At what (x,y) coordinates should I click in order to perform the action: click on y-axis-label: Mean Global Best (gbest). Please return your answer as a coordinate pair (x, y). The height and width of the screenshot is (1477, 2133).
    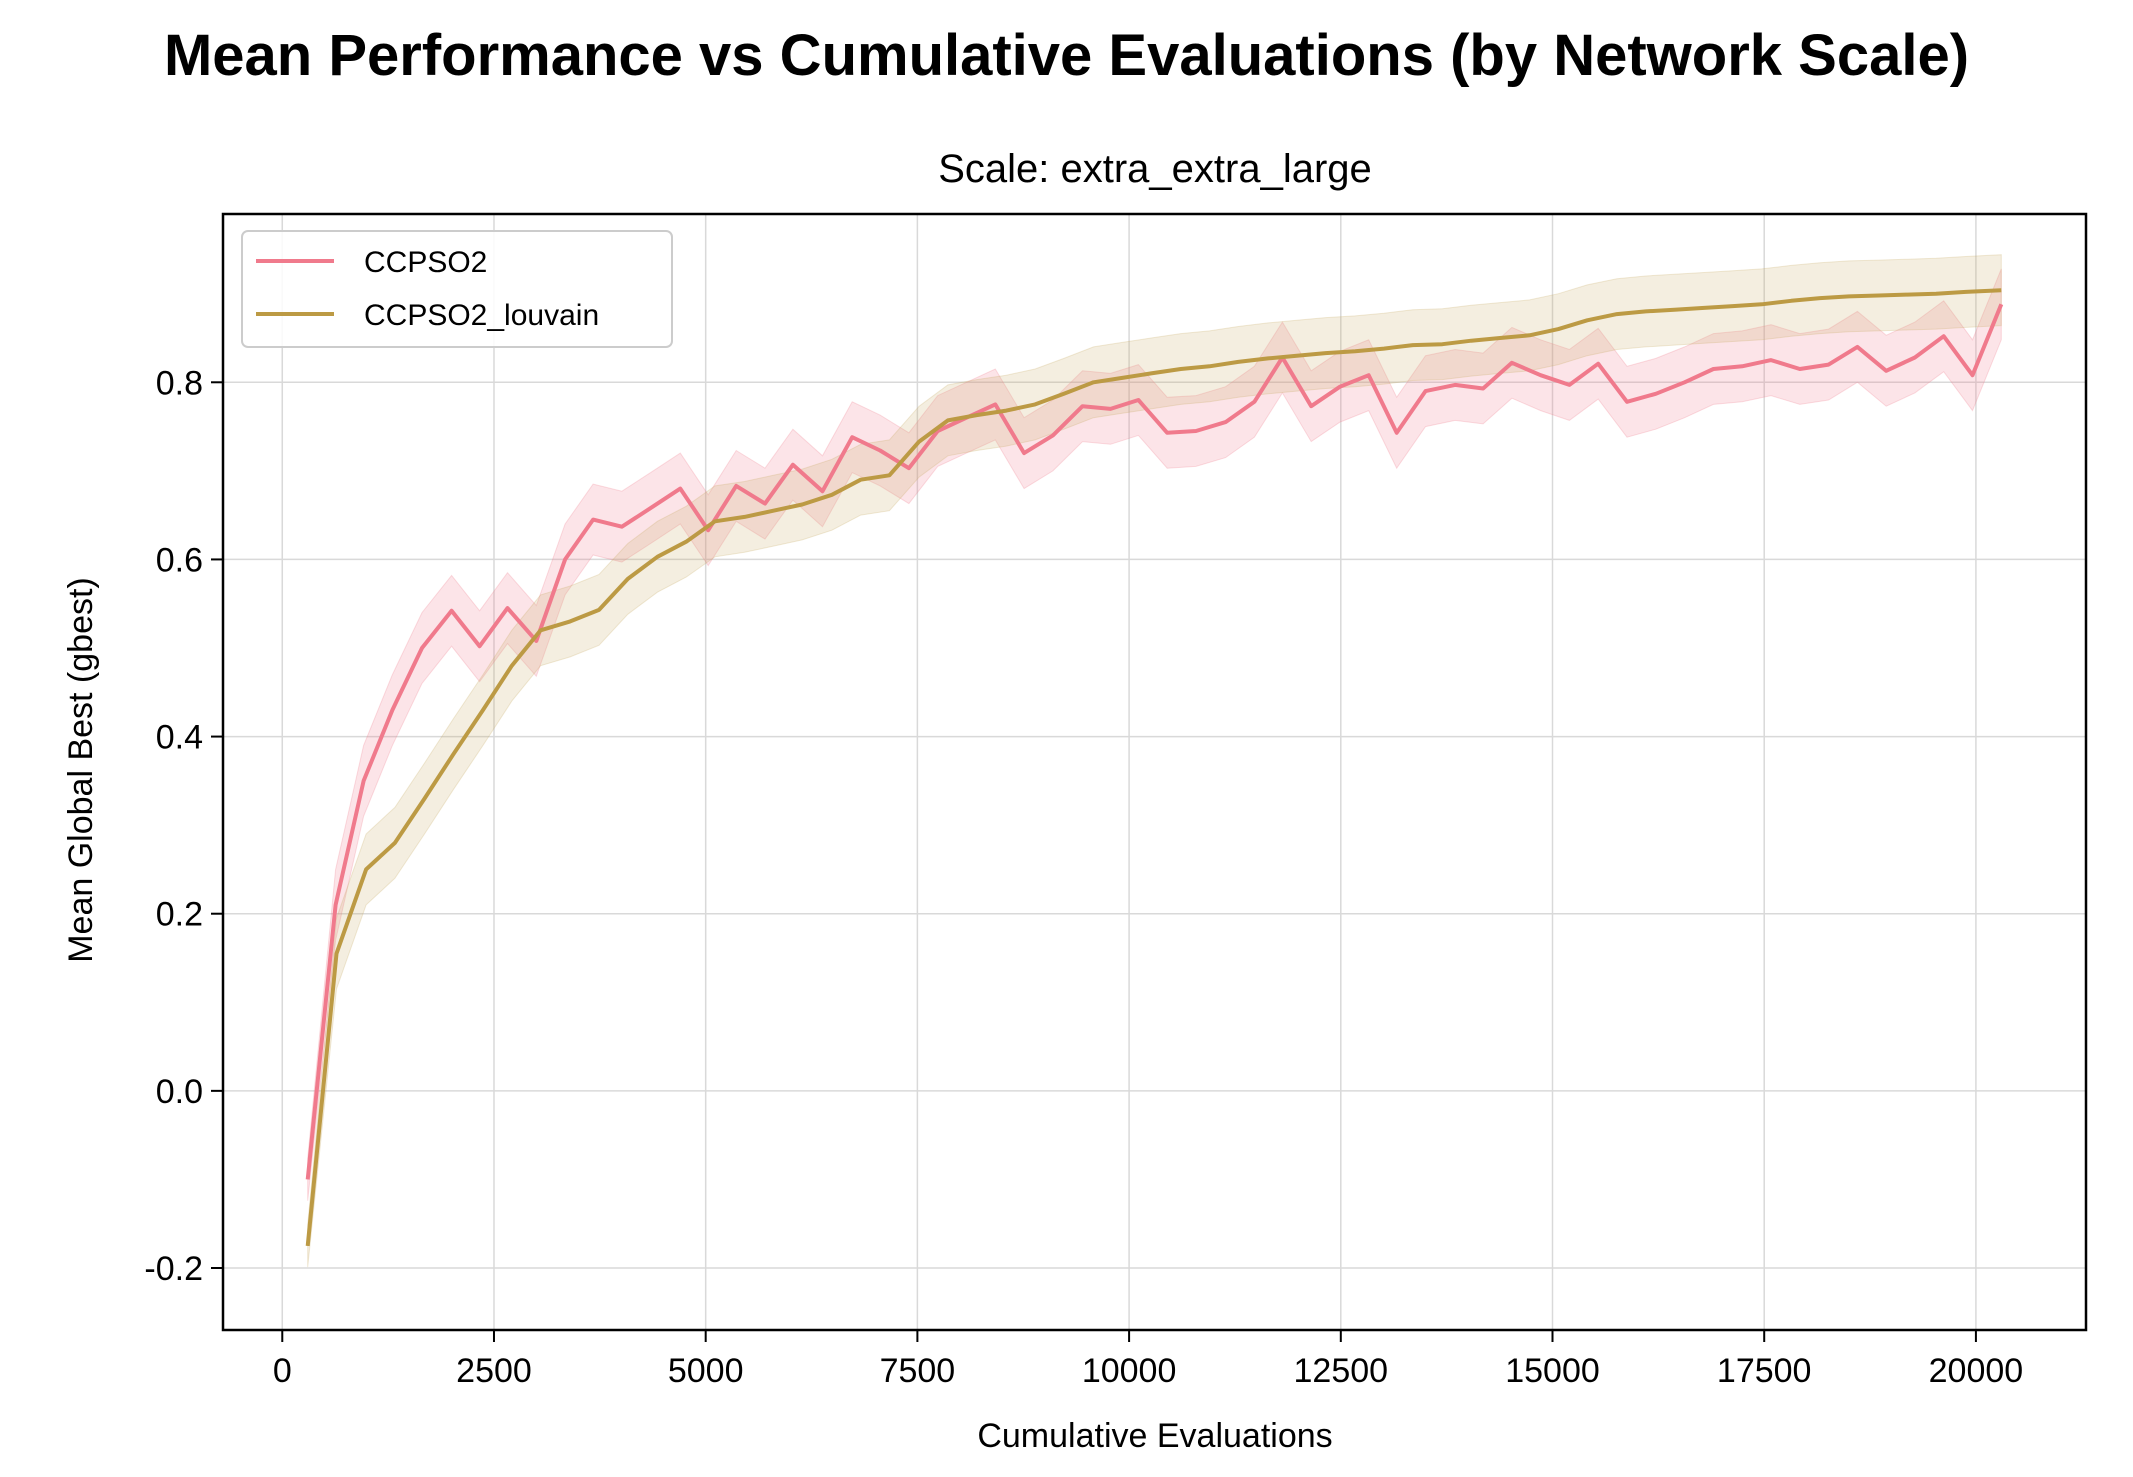
    Looking at the image, I should click on (81, 770).